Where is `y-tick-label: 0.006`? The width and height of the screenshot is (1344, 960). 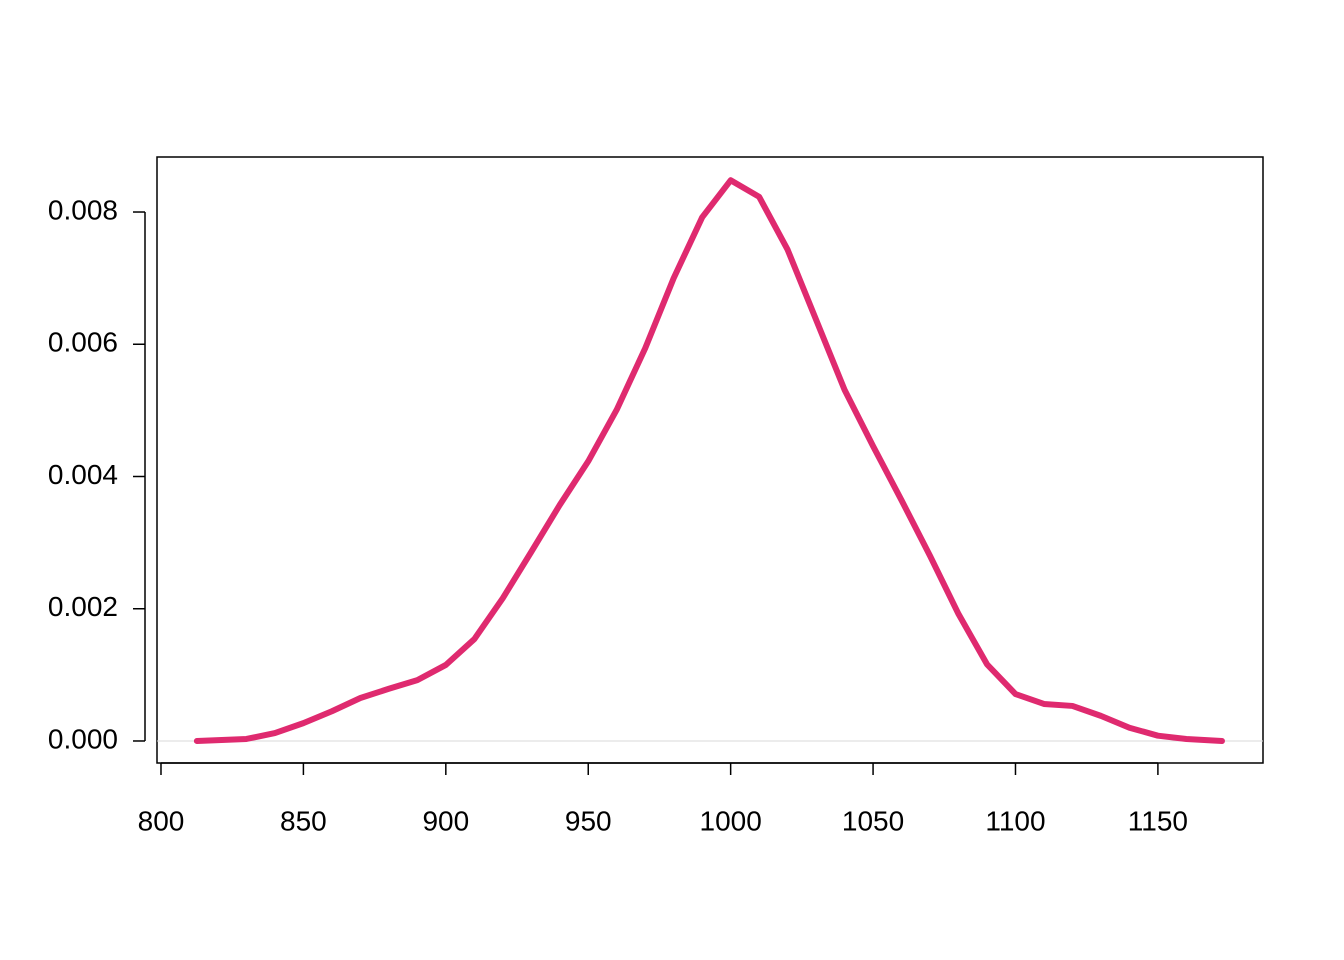 y-tick-label: 0.006 is located at coordinates (83, 342).